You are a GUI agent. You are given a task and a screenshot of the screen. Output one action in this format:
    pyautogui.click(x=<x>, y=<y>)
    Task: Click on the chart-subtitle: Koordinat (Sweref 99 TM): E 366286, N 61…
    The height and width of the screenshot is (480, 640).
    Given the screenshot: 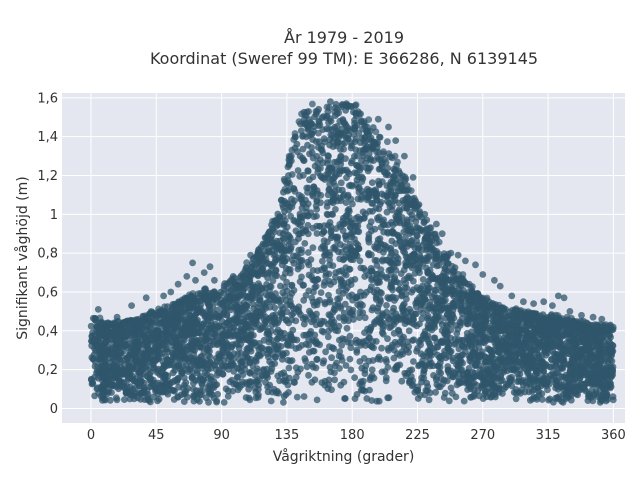 What is the action you would take?
    pyautogui.click(x=344, y=58)
    